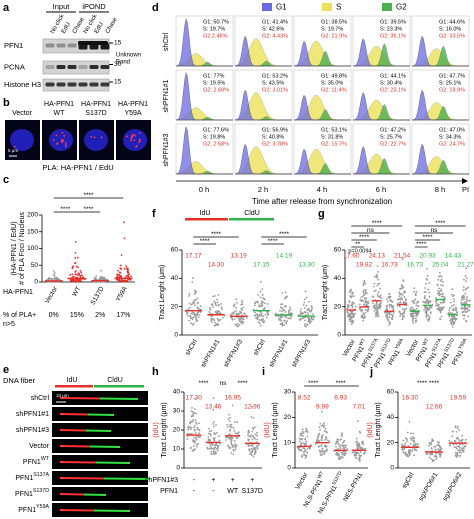  Describe the element at coordinates (177, 430) in the screenshot. I see `y-tick-label: 20` at that location.